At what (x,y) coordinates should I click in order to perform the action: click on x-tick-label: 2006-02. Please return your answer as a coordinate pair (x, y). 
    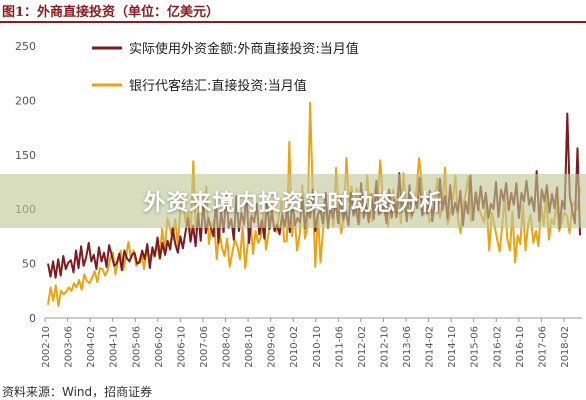
    Looking at the image, I should click on (159, 347).